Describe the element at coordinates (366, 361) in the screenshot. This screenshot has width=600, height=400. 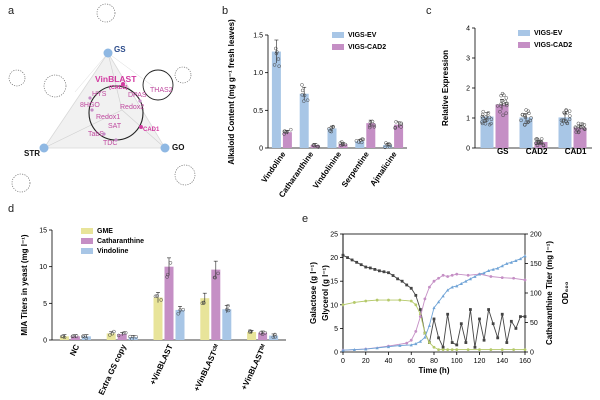
I see `x-tick-label: 20` at that location.